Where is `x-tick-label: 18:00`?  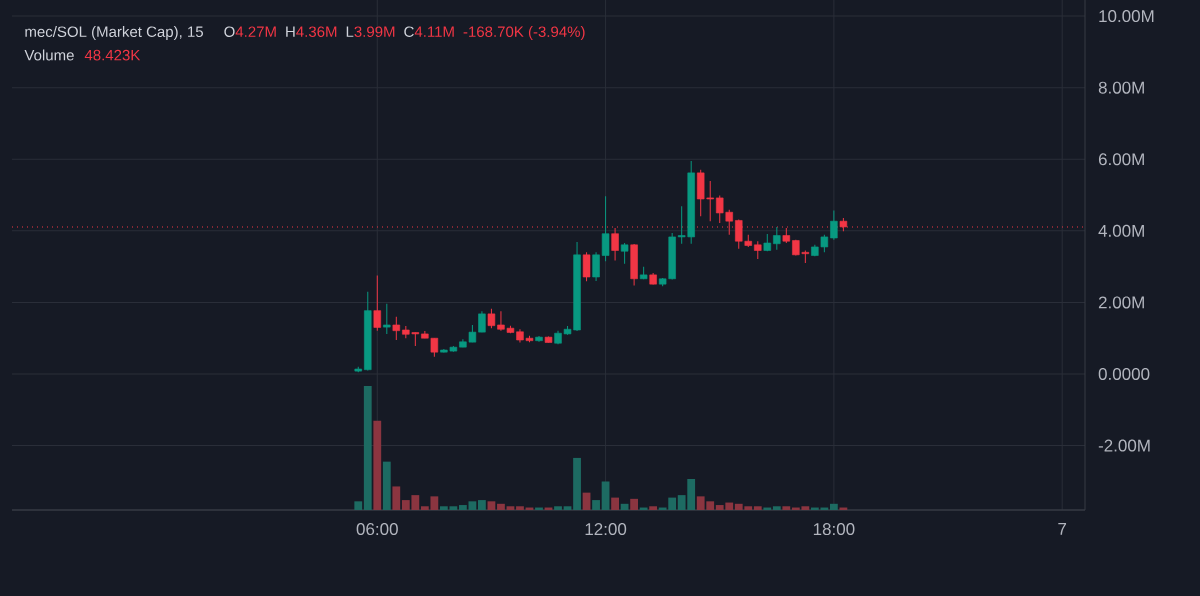
x-tick-label: 18:00 is located at coordinates (834, 529).